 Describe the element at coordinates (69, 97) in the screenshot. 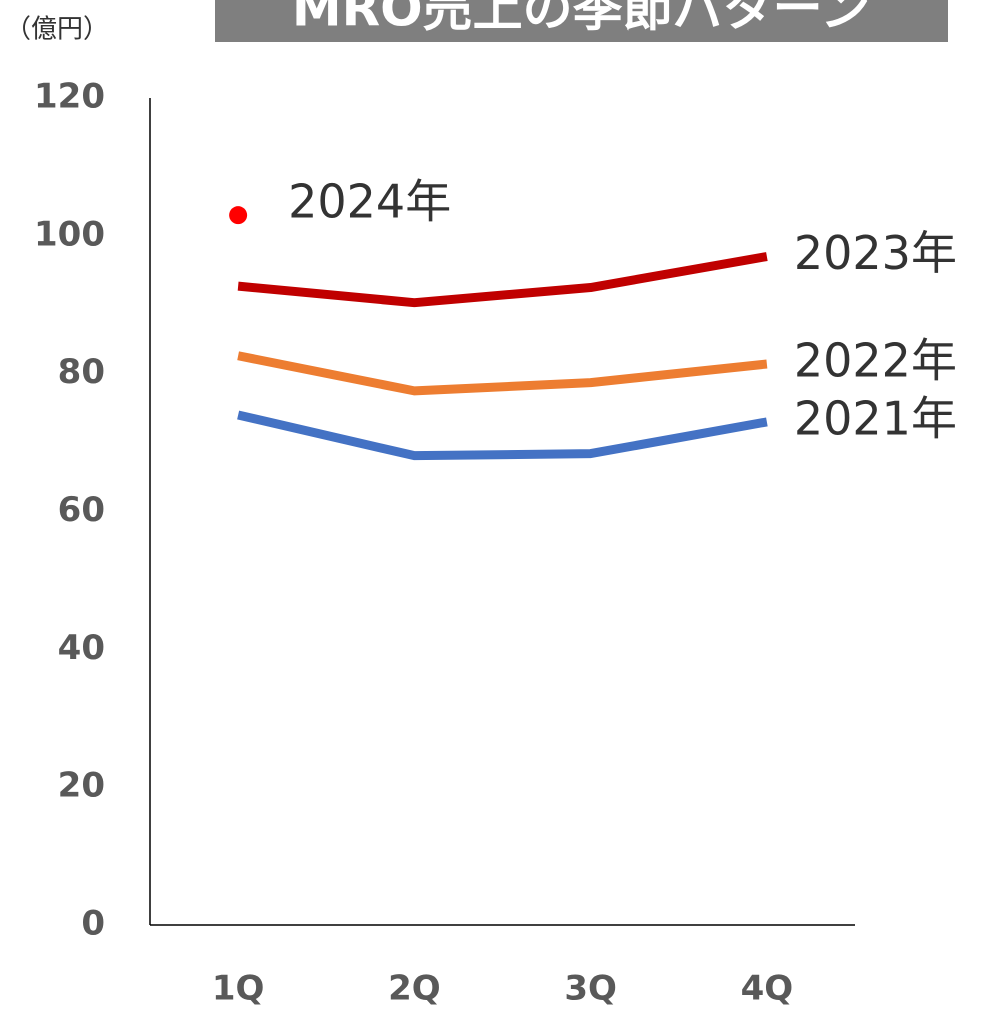

I see `y-tick-label: 120` at that location.